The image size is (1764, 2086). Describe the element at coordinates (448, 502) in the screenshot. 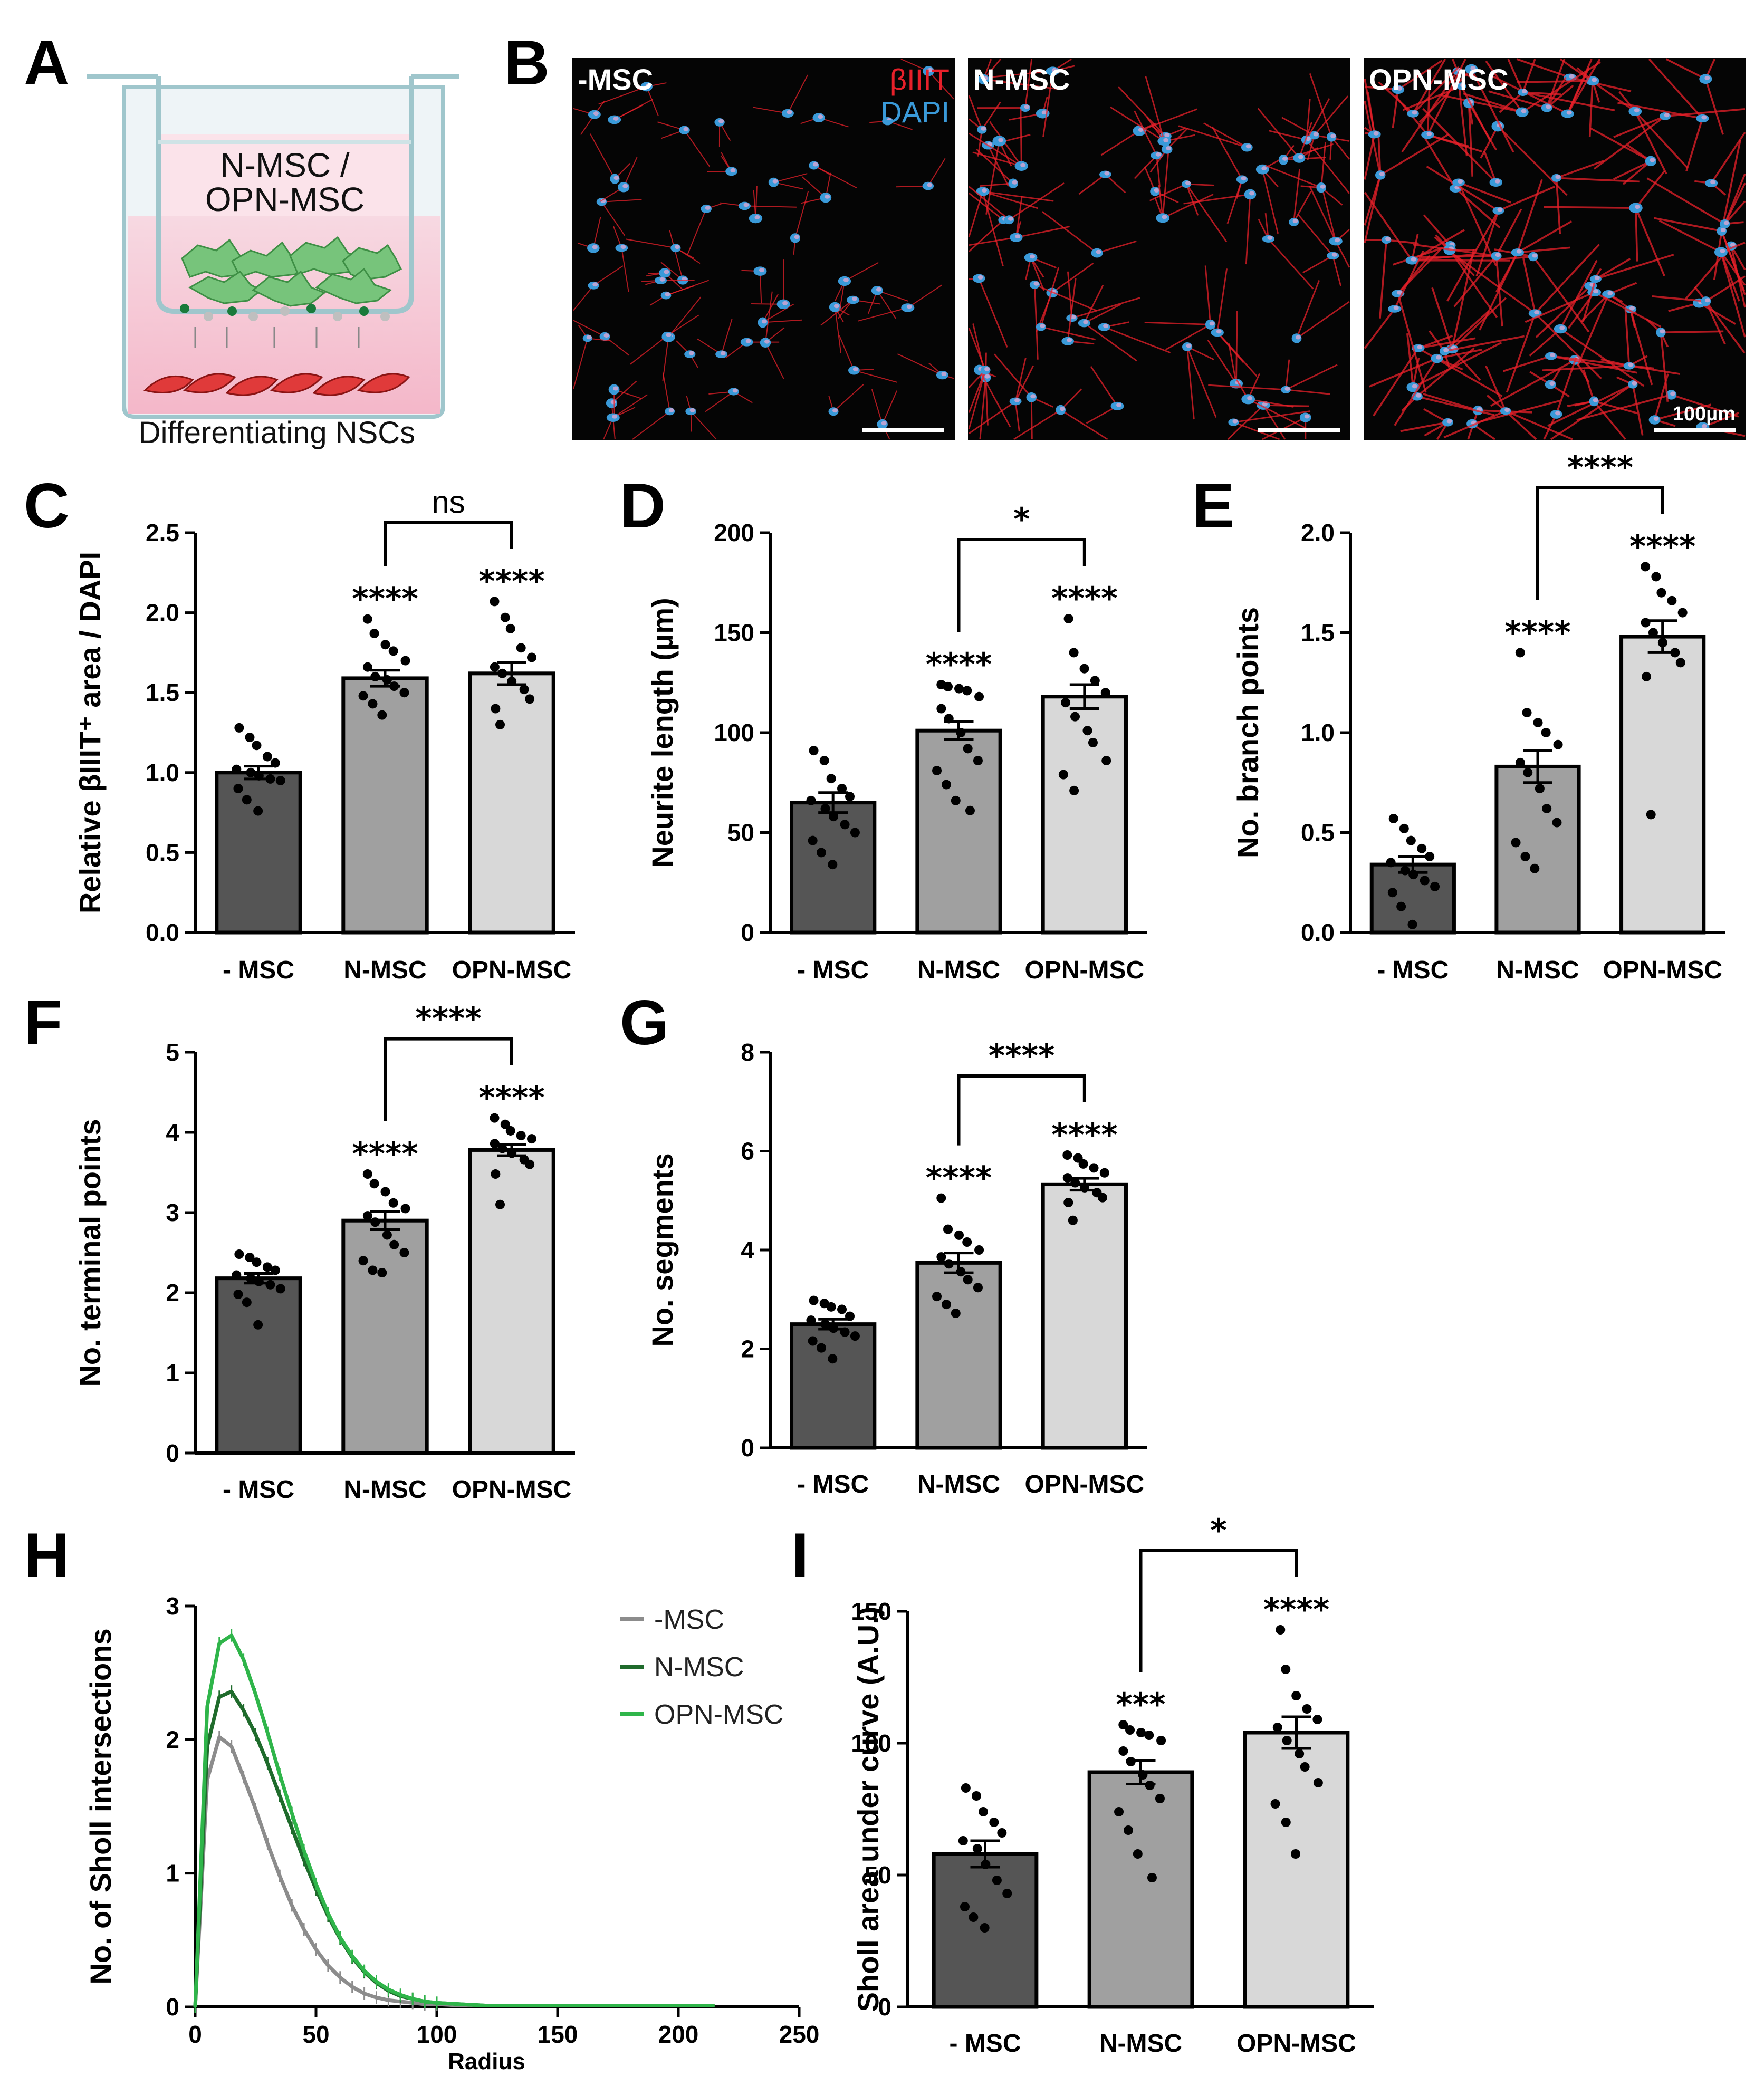

I see `bracket-label: ns` at that location.